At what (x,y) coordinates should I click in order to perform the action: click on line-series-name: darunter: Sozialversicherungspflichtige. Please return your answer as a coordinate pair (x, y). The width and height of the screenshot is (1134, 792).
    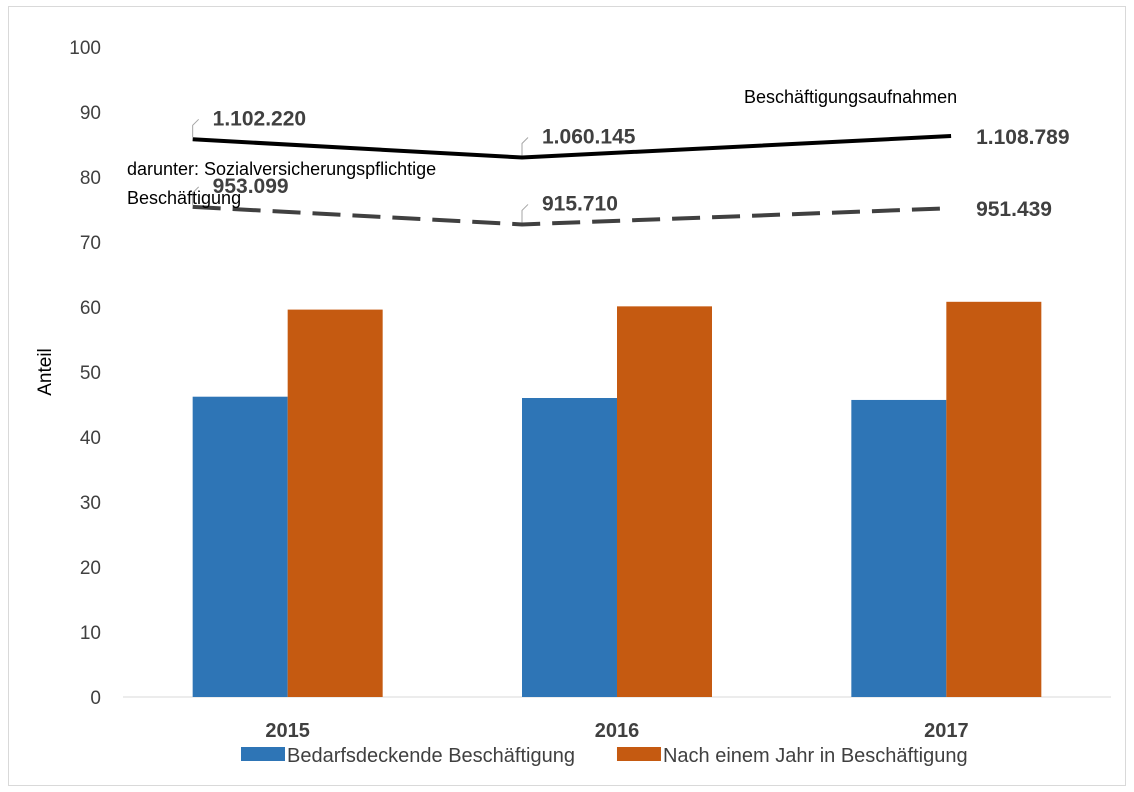
    Looking at the image, I should click on (281, 169).